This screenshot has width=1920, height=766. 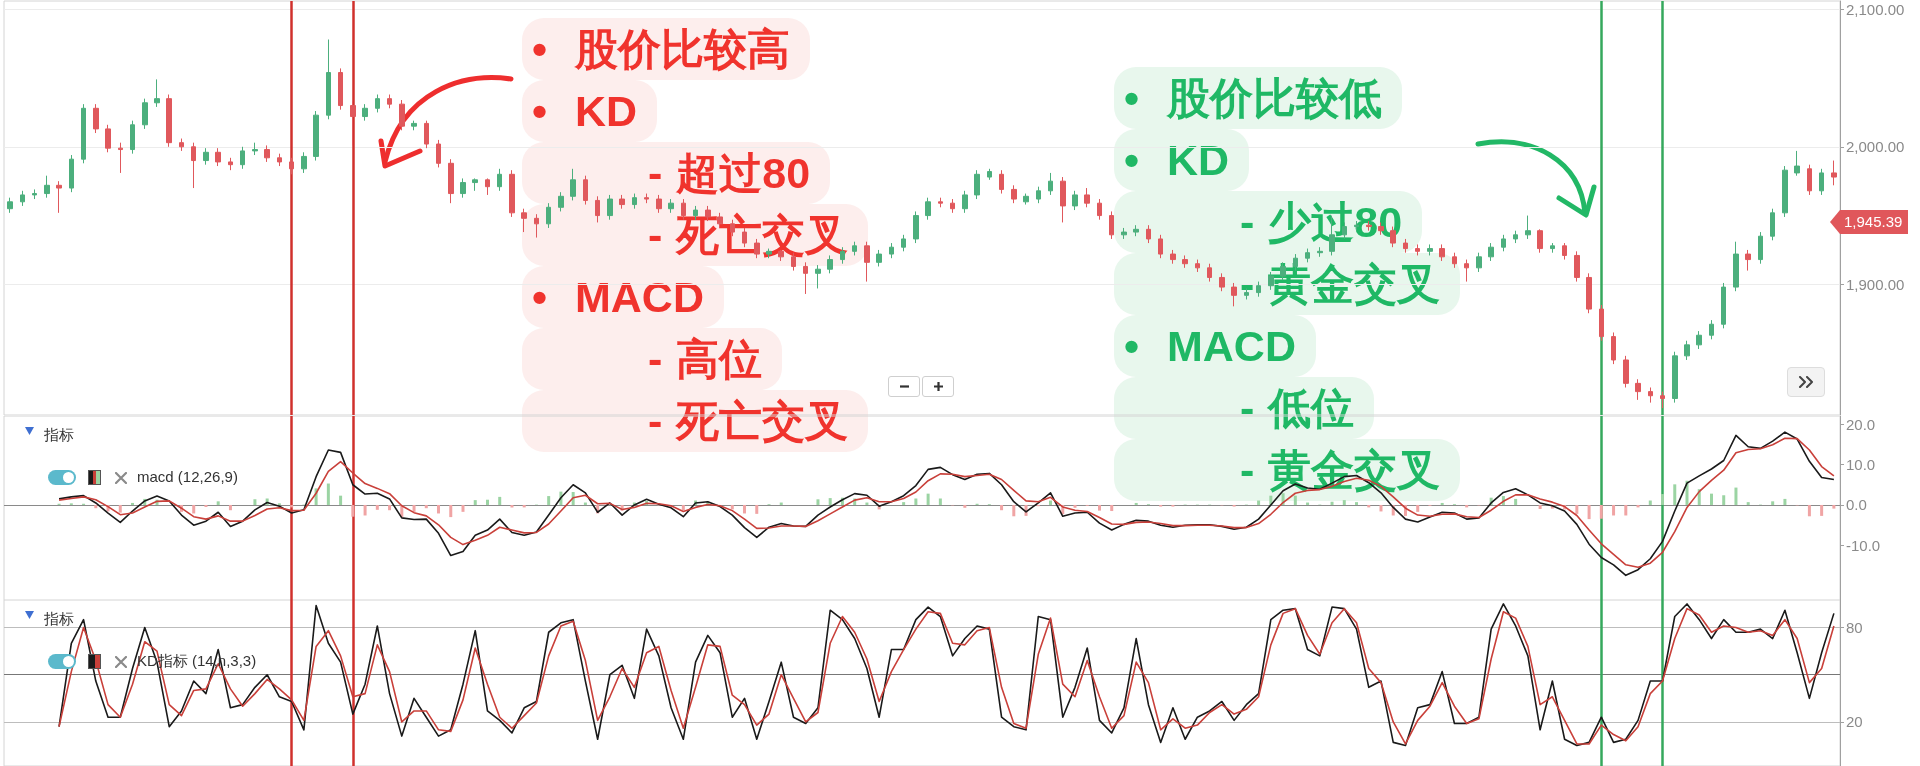 I want to click on y-tick-label: 2,100.00, so click(x=1875, y=9).